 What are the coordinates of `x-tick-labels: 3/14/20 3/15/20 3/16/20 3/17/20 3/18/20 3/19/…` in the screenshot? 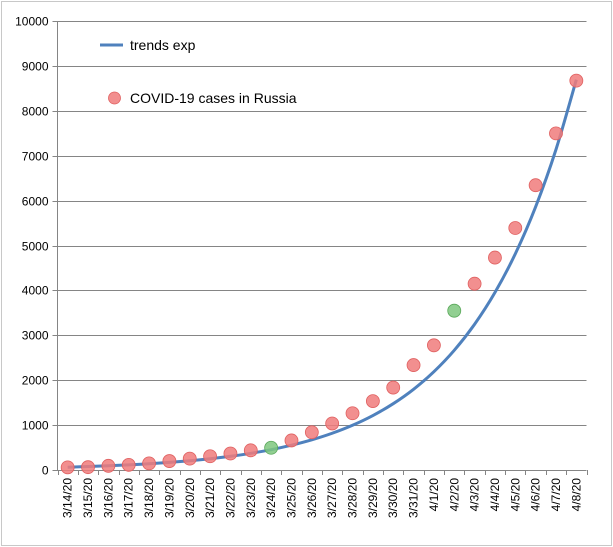 It's located at (322, 498).